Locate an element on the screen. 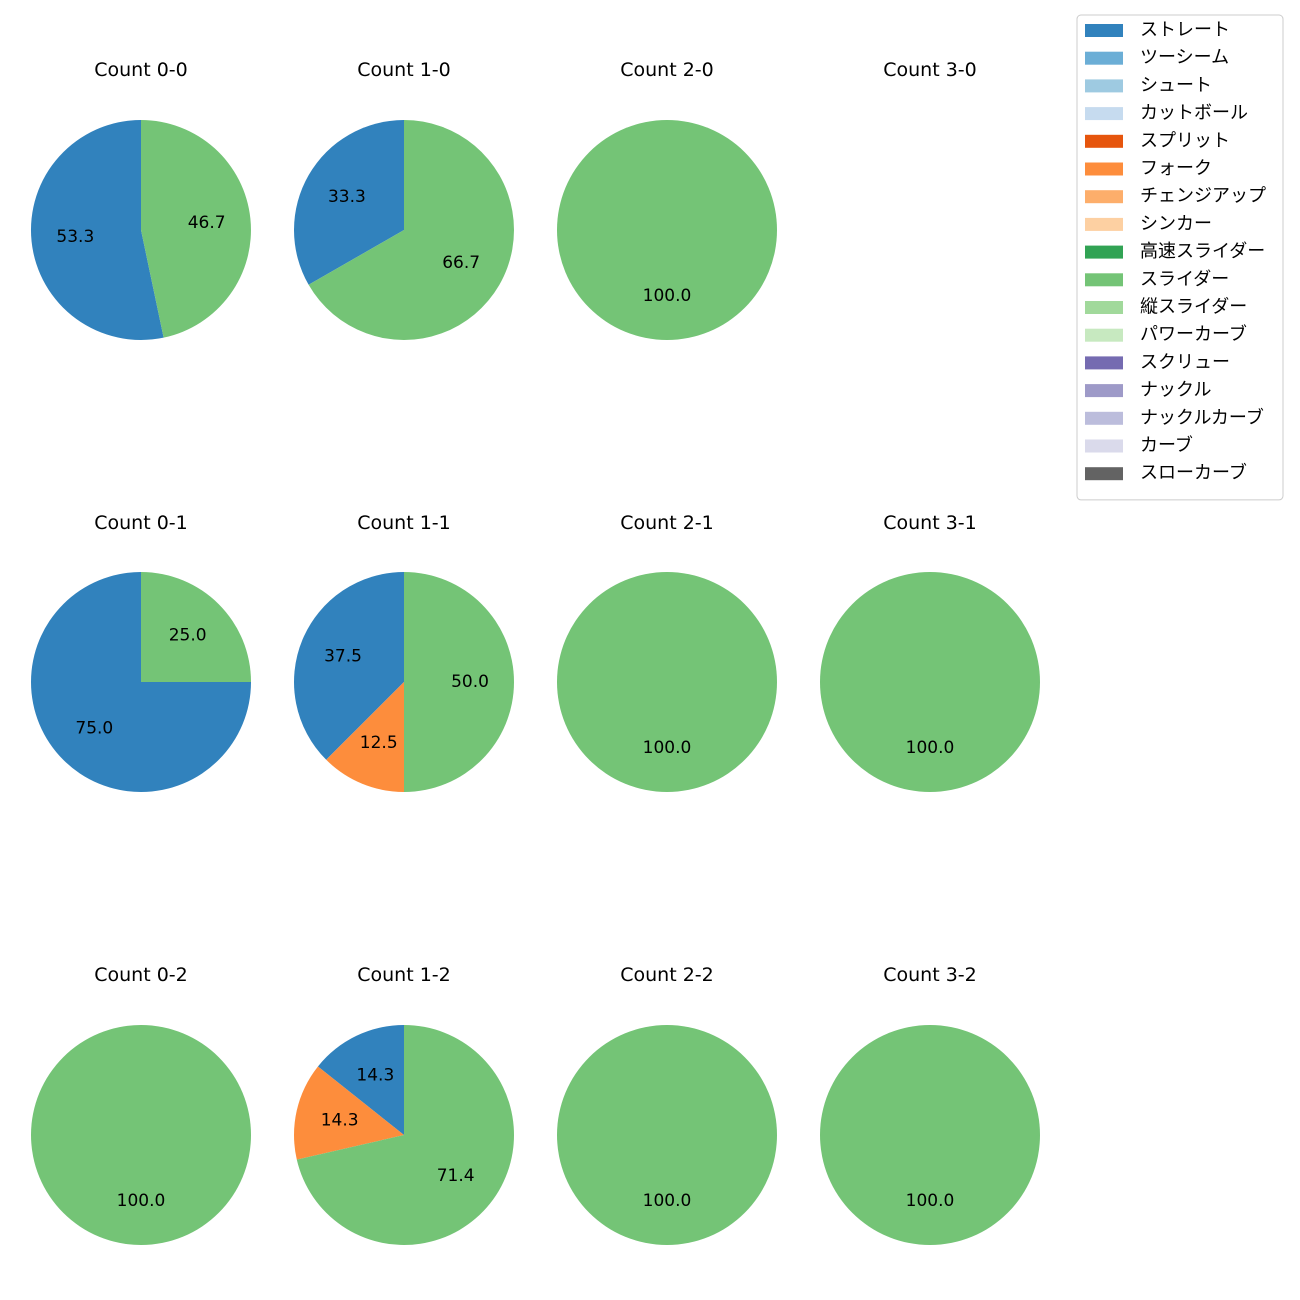 Image resolution: width=1300 pixels, height=1300 pixels. legend-entry-1: ツーシーム is located at coordinates (1157, 57).